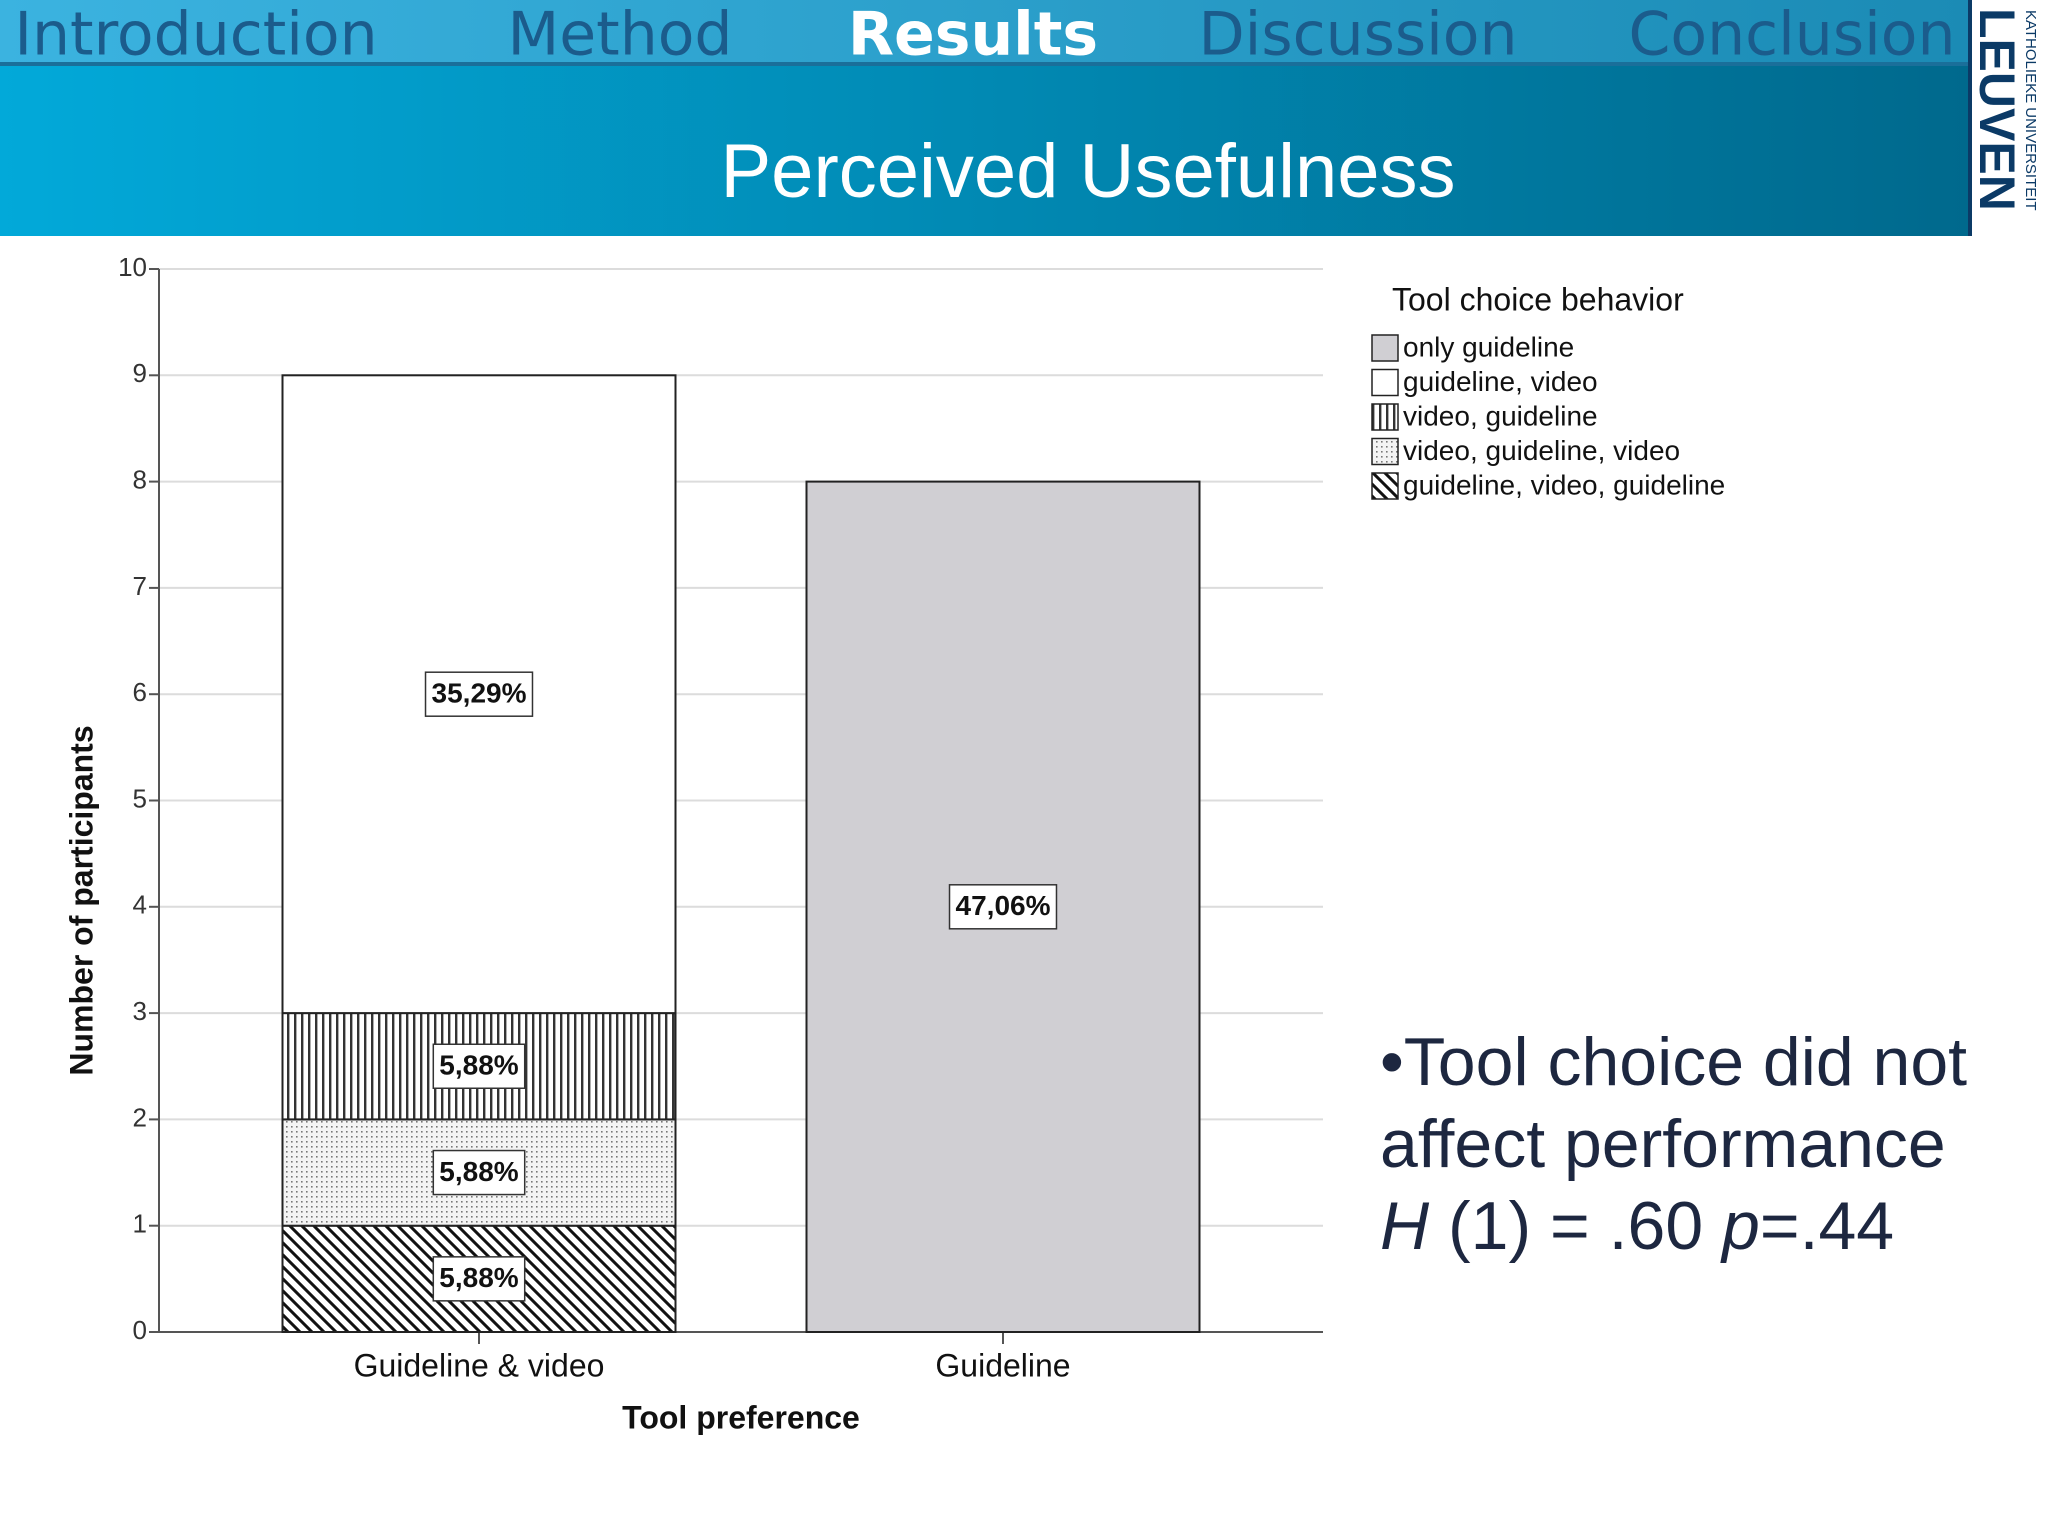  What do you see at coordinates (140, 692) in the screenshot?
I see `y-tick-label: 6` at bounding box center [140, 692].